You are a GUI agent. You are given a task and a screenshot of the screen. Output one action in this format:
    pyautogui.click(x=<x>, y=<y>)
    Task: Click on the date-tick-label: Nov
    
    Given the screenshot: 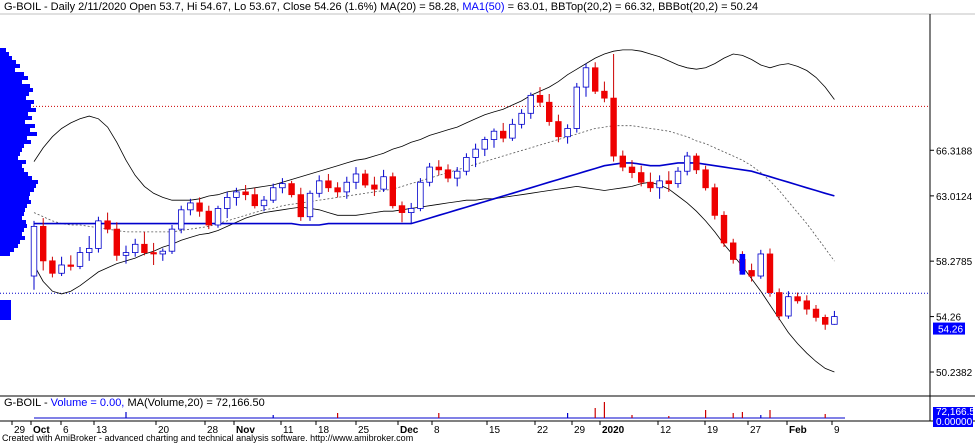 What is the action you would take?
    pyautogui.click(x=245, y=430)
    